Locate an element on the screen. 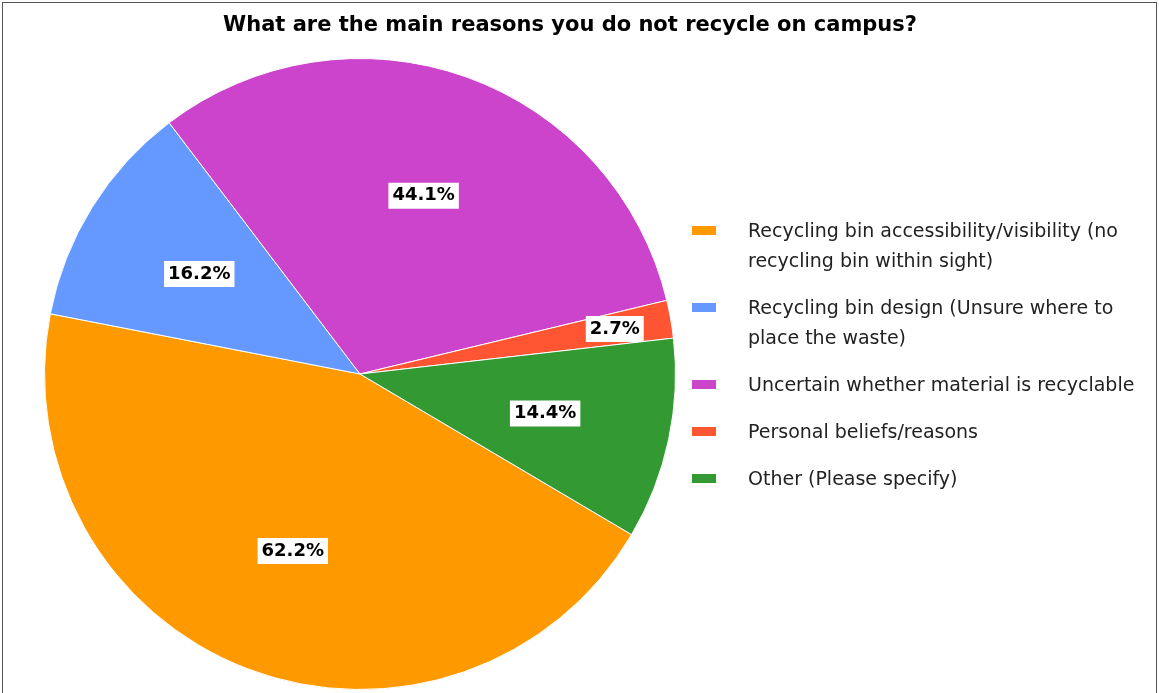 The width and height of the screenshot is (1159, 693). data-label: 14.4% is located at coordinates (545, 412).